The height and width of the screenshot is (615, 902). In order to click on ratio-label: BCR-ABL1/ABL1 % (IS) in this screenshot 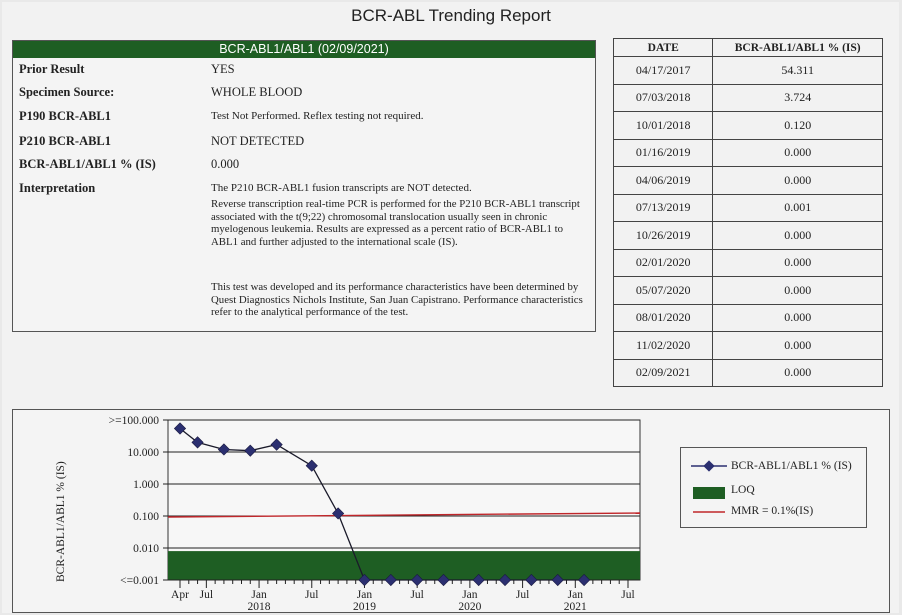, I will do `click(87, 164)`.